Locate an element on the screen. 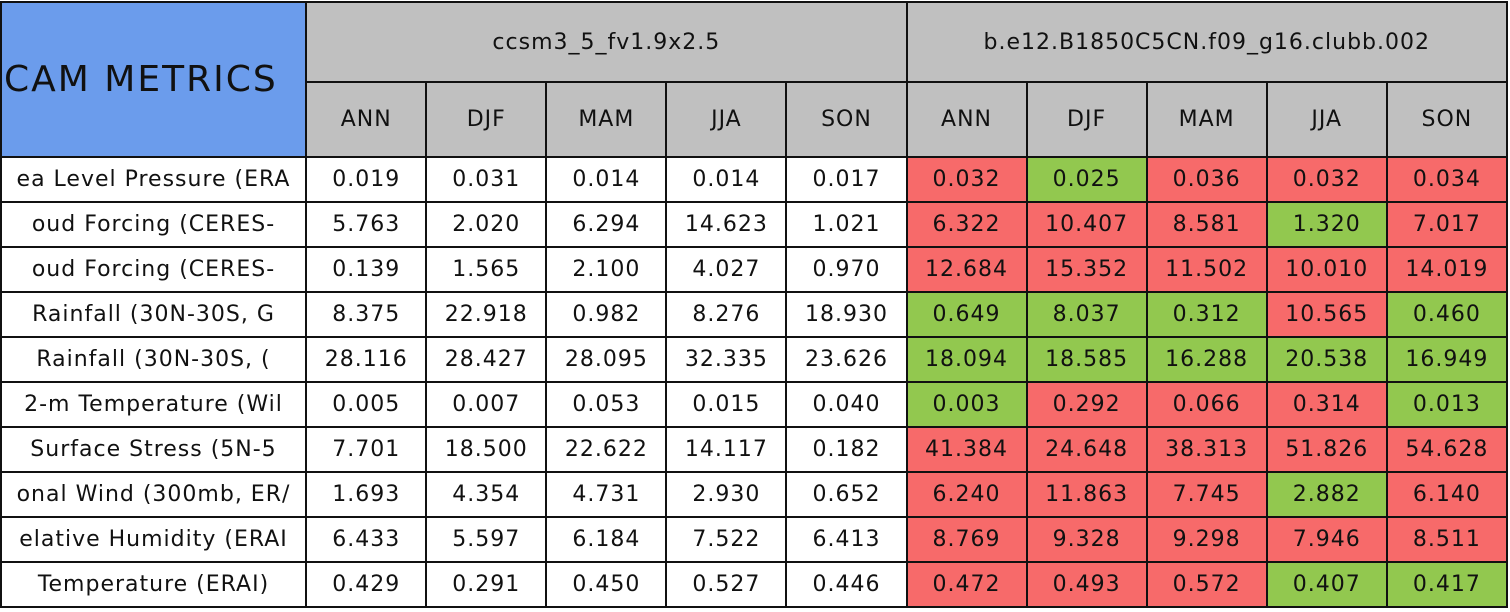  value-cell: 7.745 is located at coordinates (1206, 494).